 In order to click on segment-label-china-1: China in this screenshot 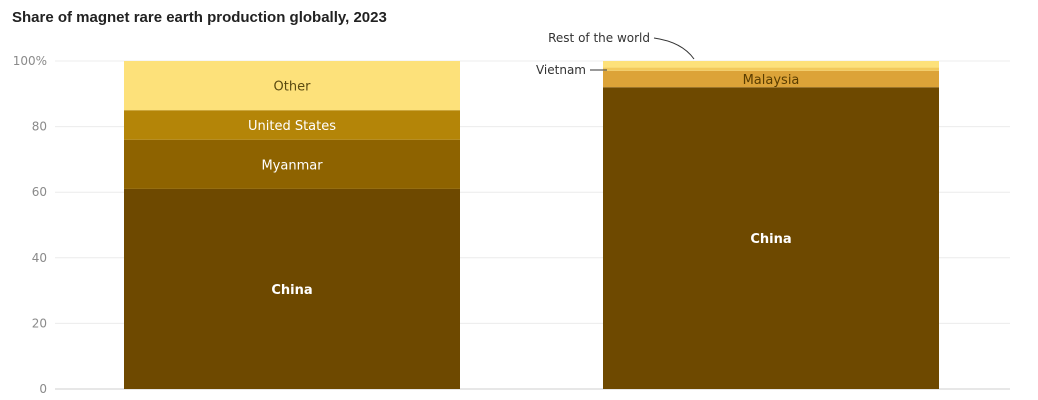, I will do `click(770, 239)`.